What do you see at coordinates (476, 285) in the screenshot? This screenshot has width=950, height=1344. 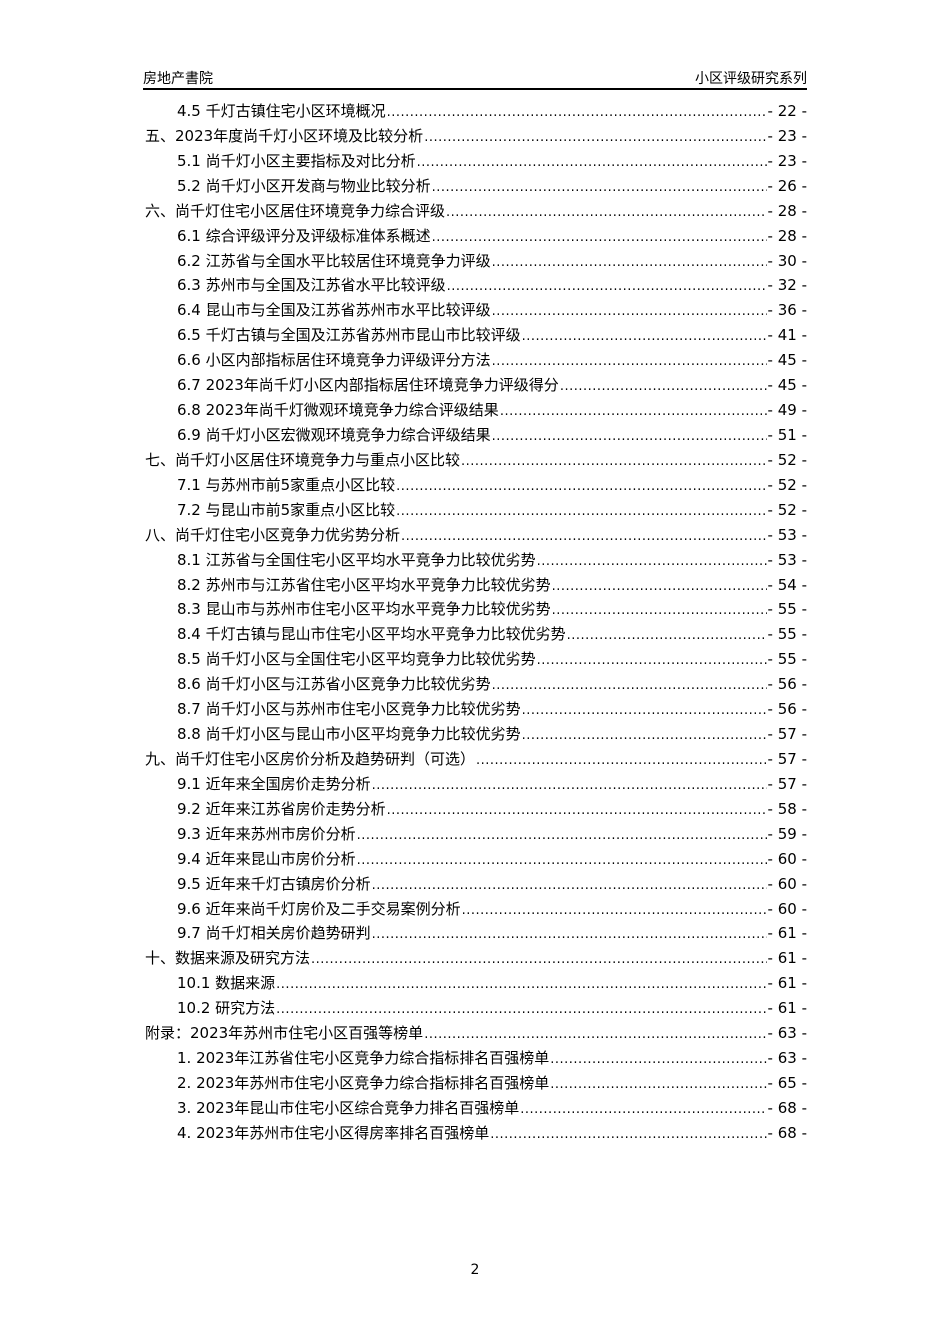 I see `toc-section-entry: 6.3 苏州市与全国及江苏省水平比较评级 - 32 -` at bounding box center [476, 285].